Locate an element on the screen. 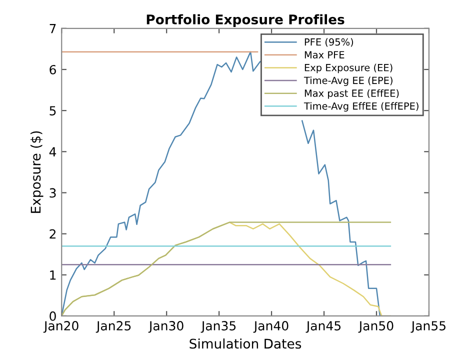 This screenshot has width=474, height=355. x-tick-label: Jan35 is located at coordinates (218, 327).